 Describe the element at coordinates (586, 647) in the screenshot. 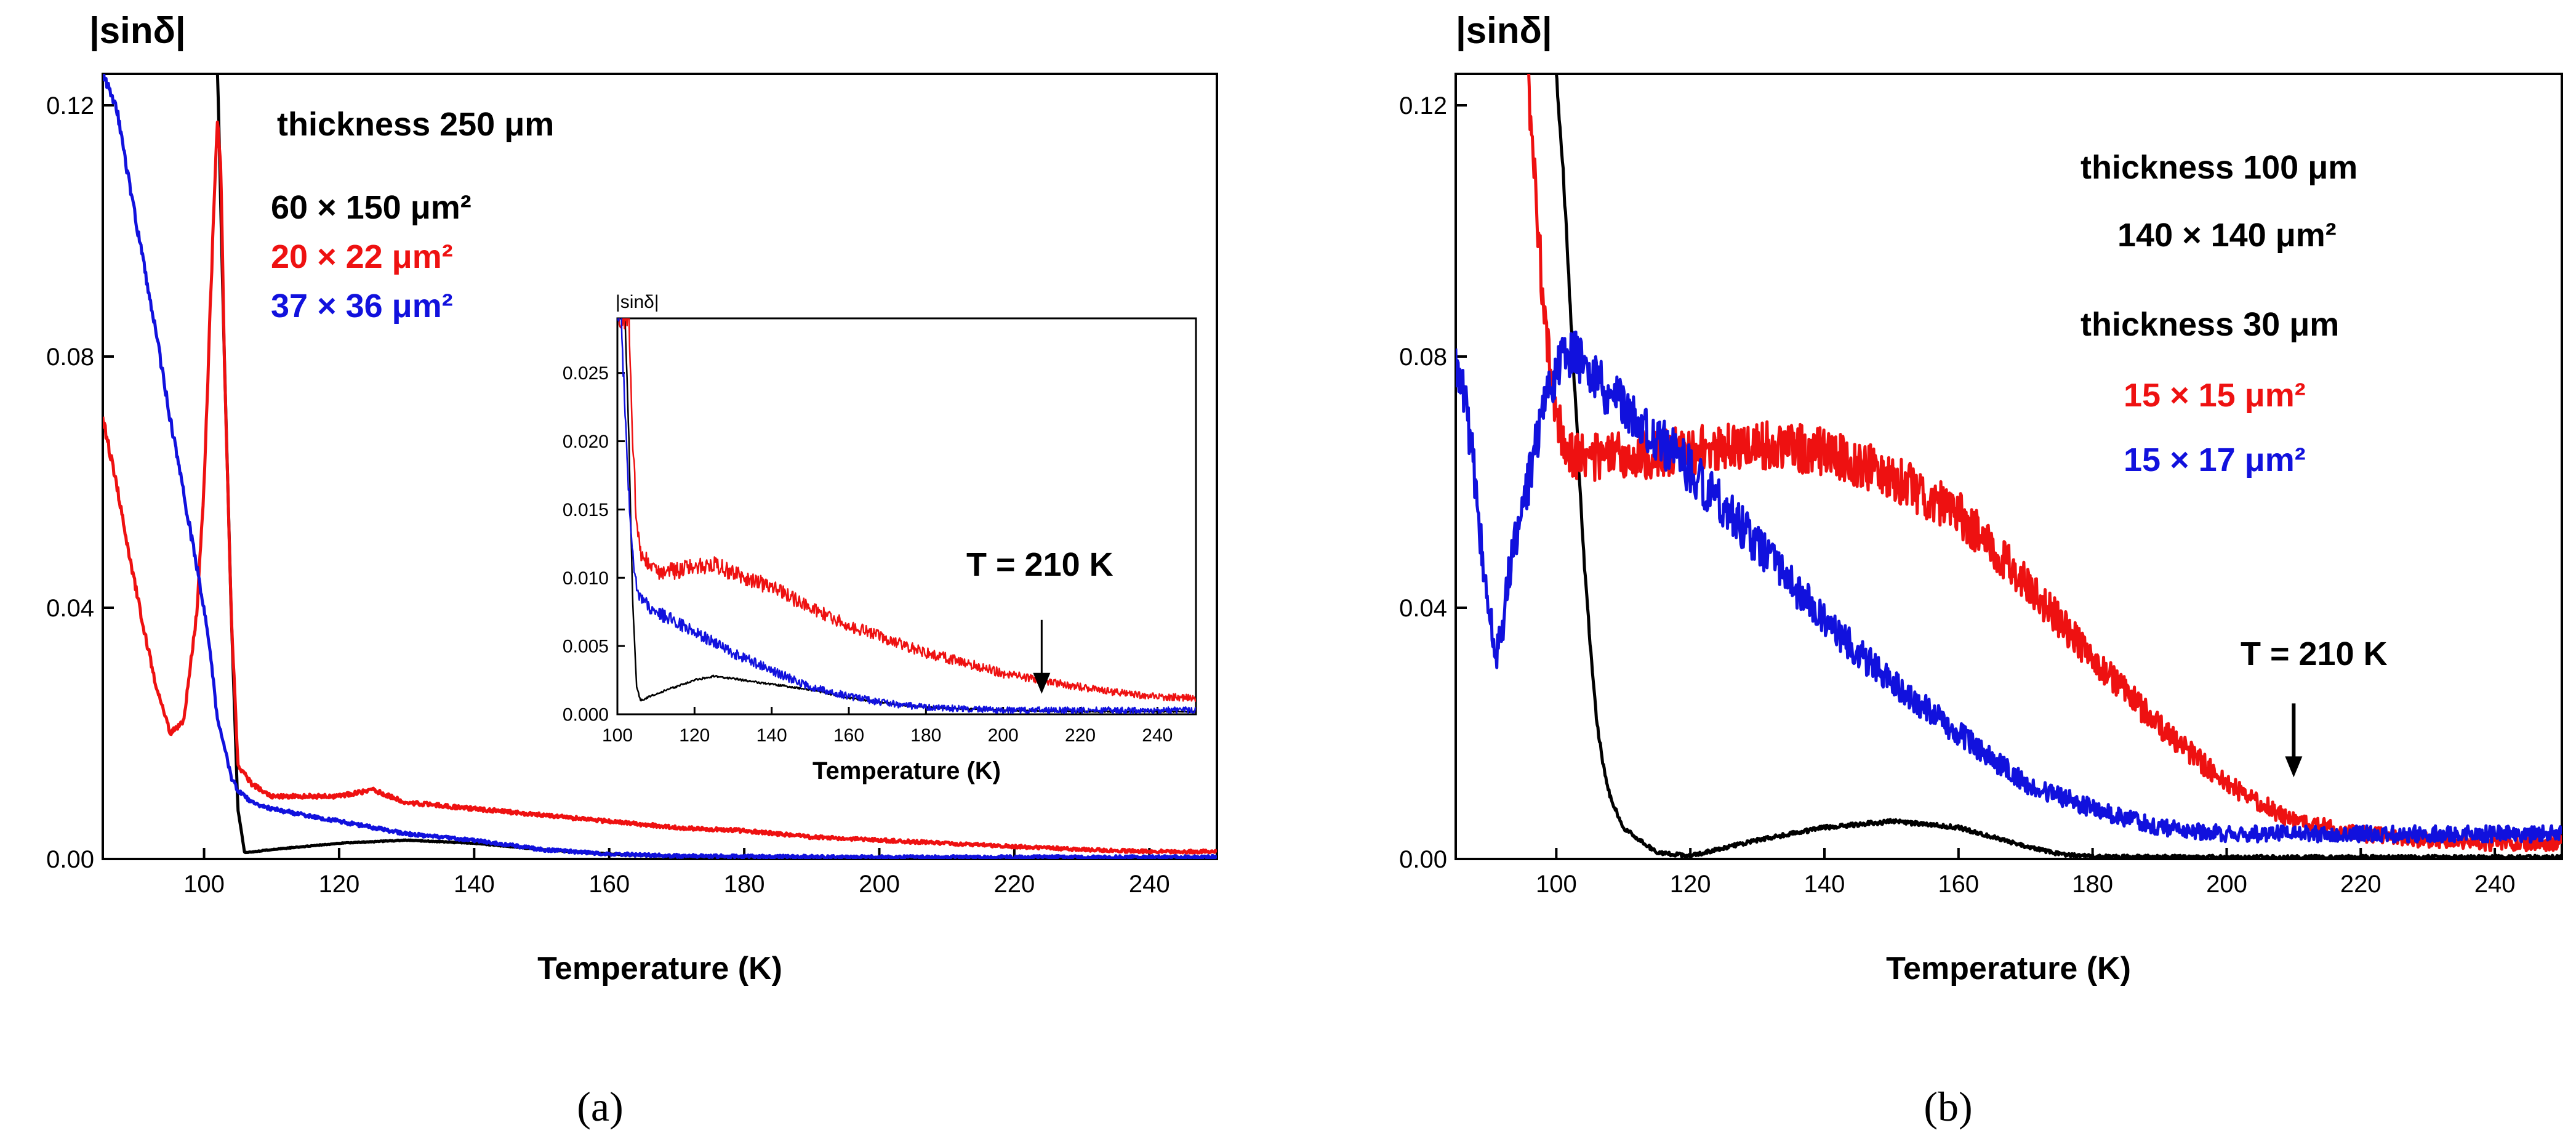

I see `y-tick-label: 0.005` at that location.